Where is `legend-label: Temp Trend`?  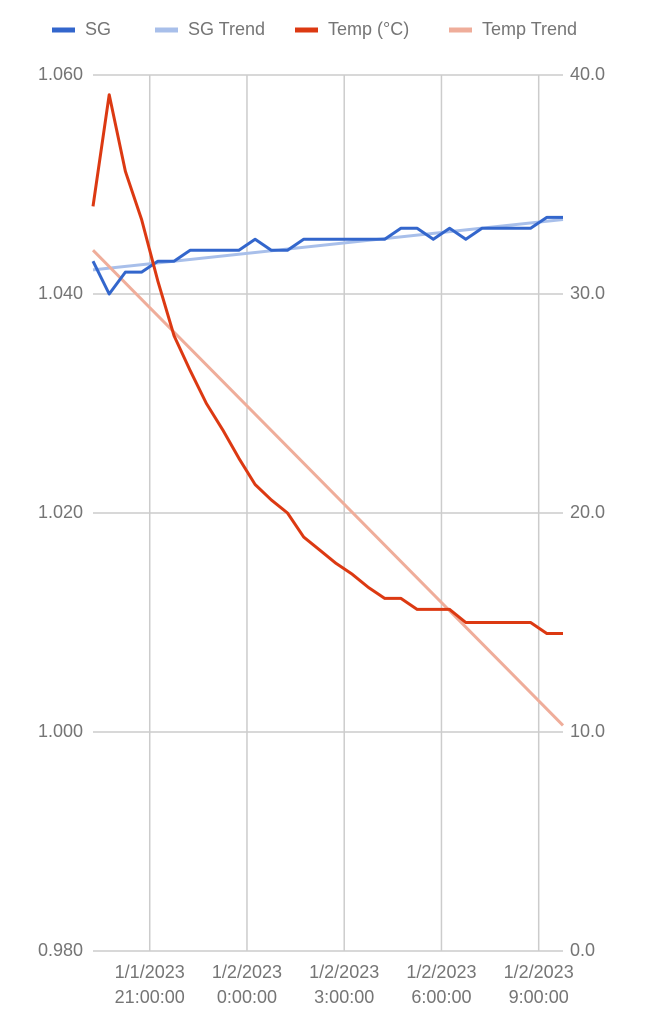 legend-label: Temp Trend is located at coordinates (529, 29).